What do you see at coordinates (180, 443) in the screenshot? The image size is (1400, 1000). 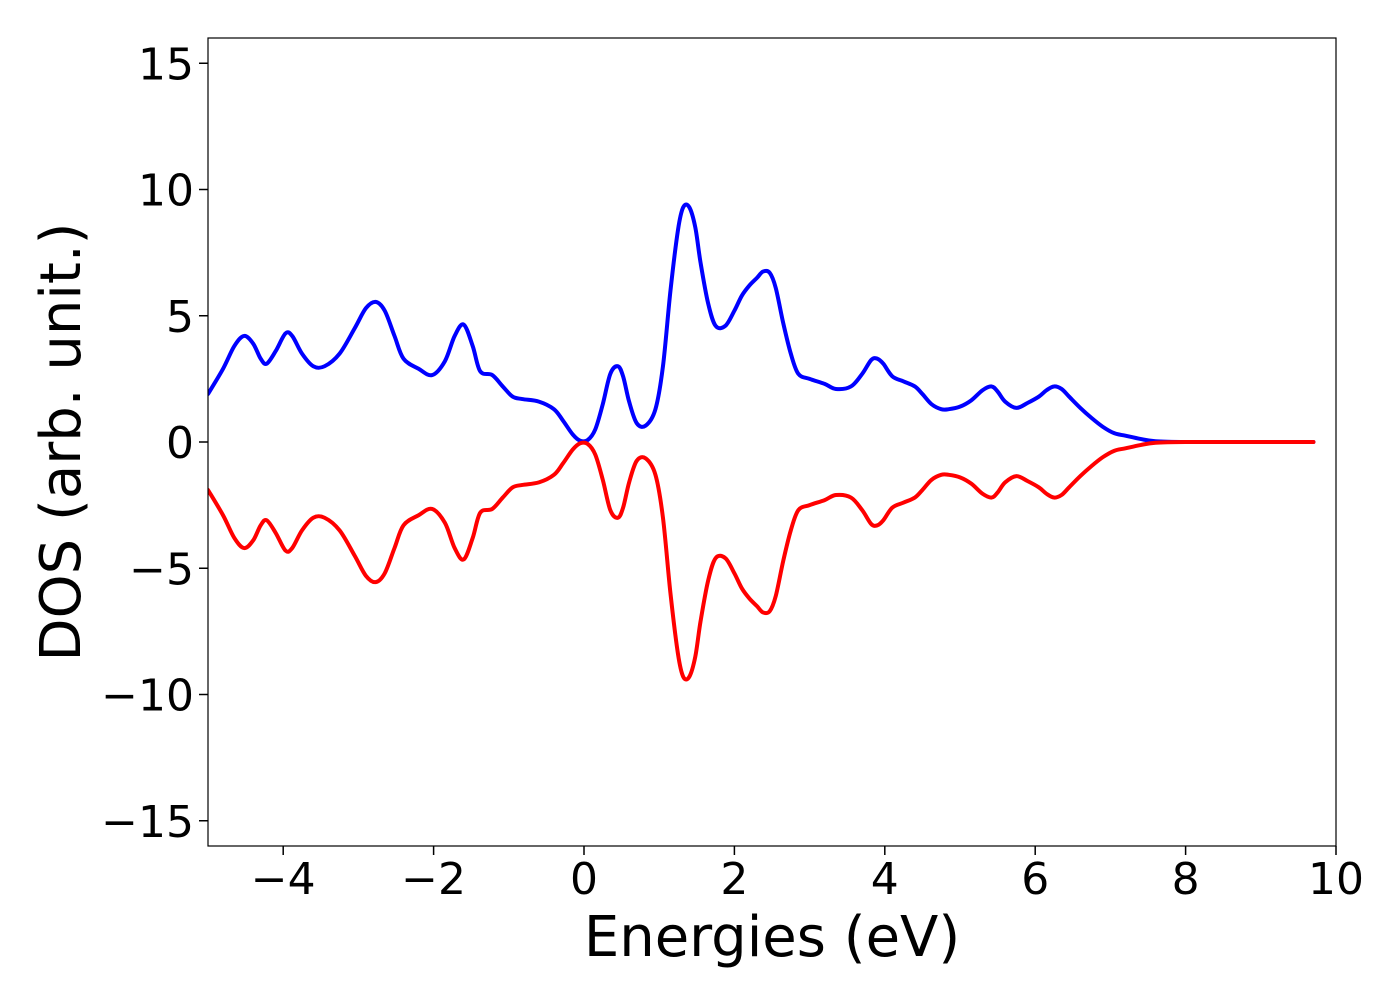 I see `y-tick-label: 0` at bounding box center [180, 443].